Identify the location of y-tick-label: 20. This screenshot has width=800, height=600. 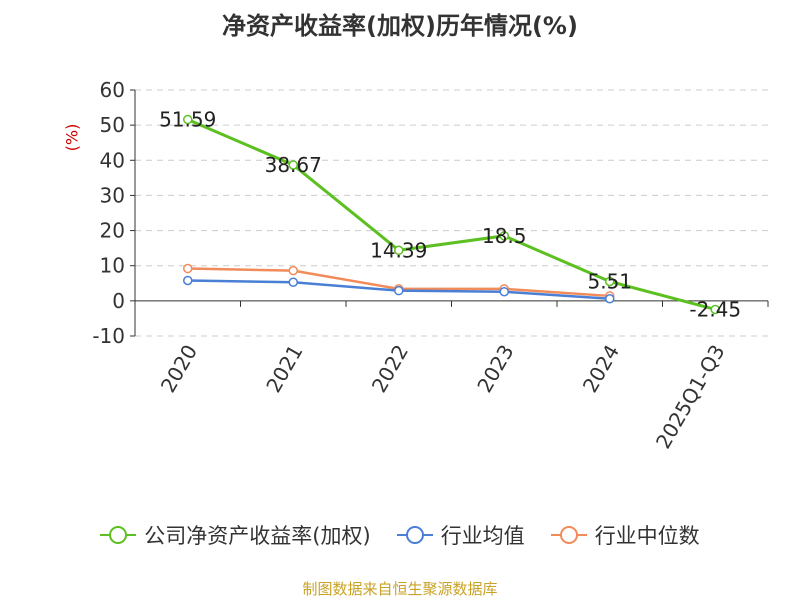
(112, 231).